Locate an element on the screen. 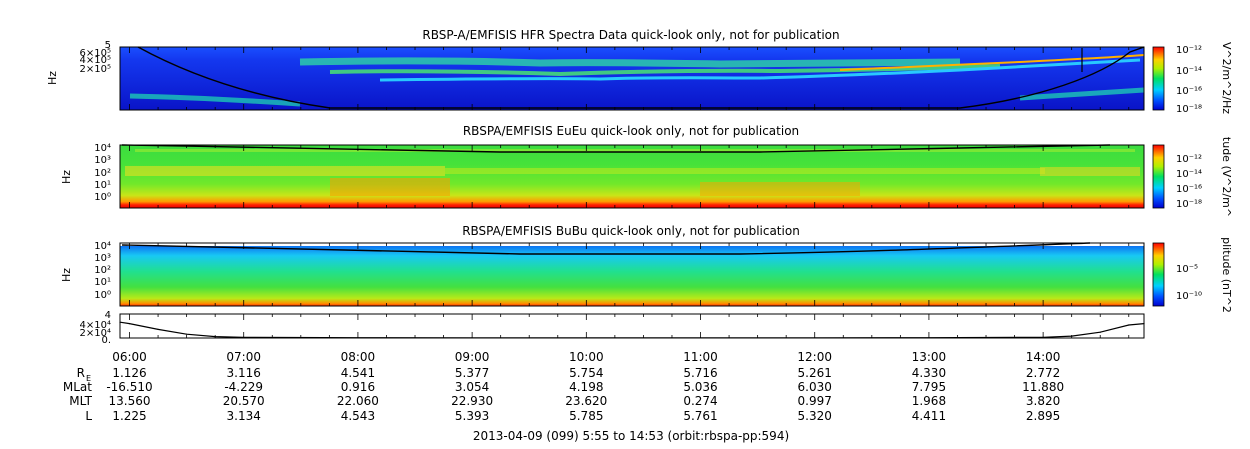 The height and width of the screenshot is (449, 1250). panel-bubu-colorbar-label: plitude (nT^2 is located at coordinates (1226, 275).